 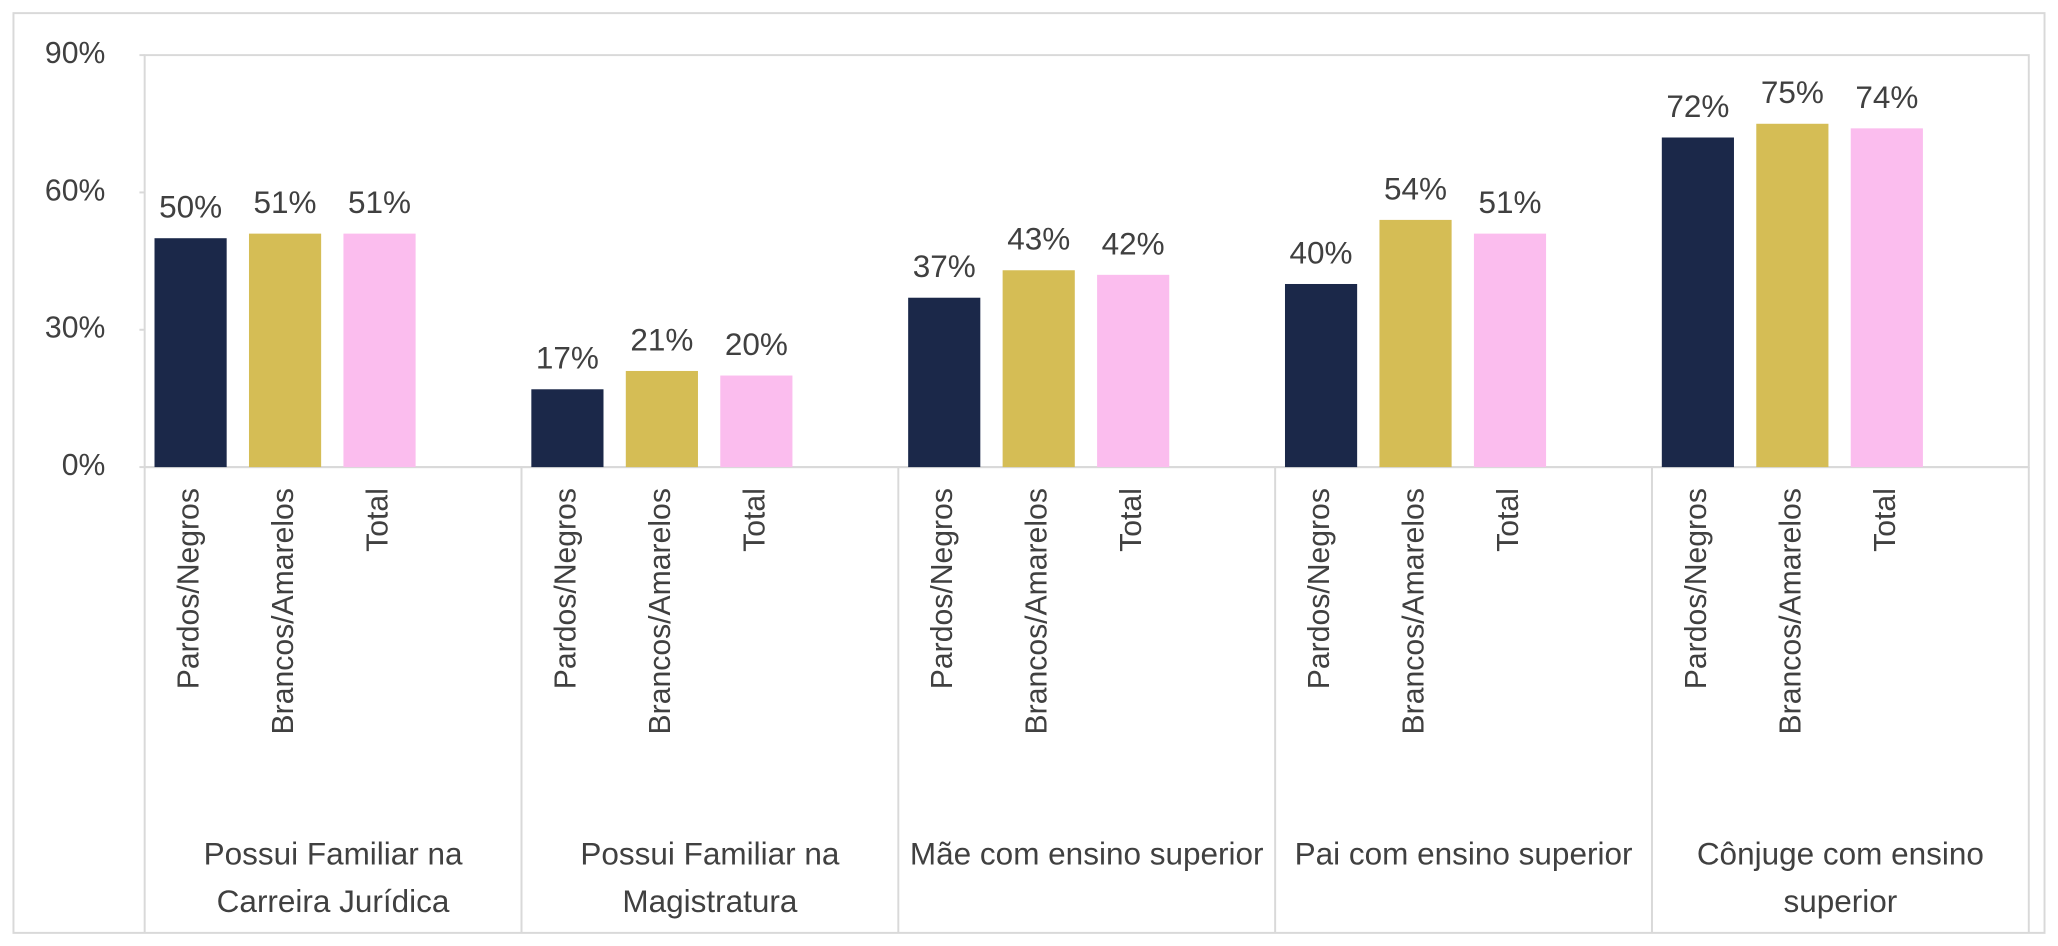 I want to click on y-tick-label: 30%, so click(x=75, y=328).